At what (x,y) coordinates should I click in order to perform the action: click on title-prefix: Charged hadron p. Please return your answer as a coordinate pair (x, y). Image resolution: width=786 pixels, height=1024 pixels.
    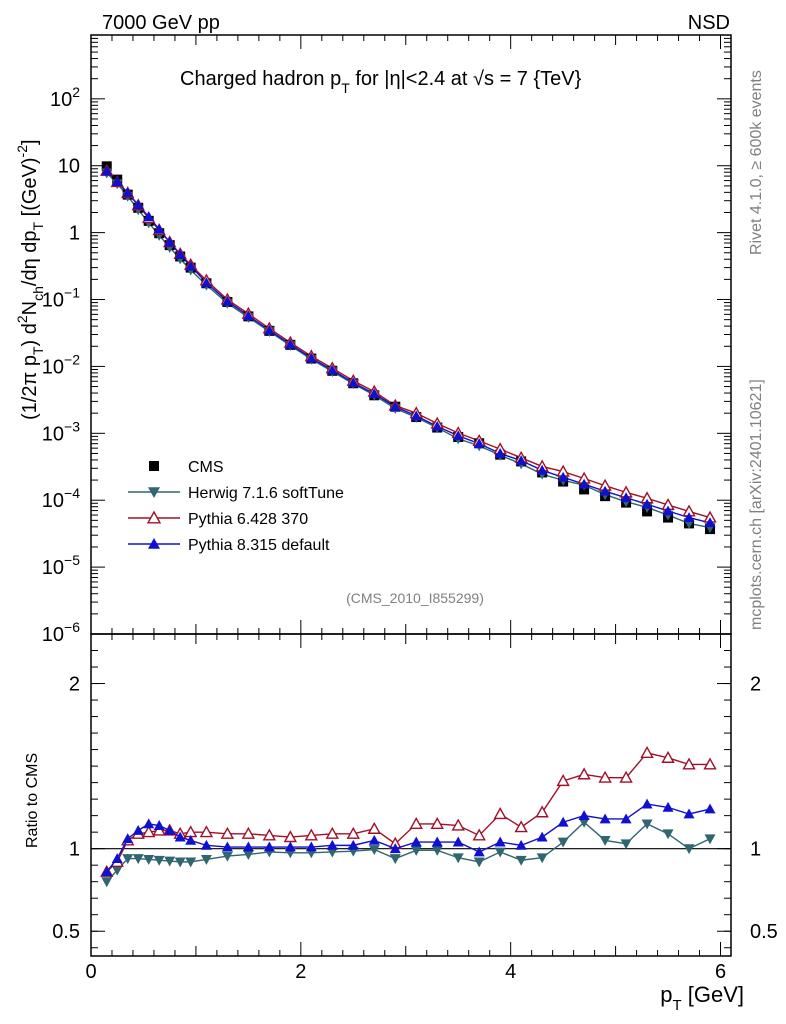
    Looking at the image, I should click on (260, 79).